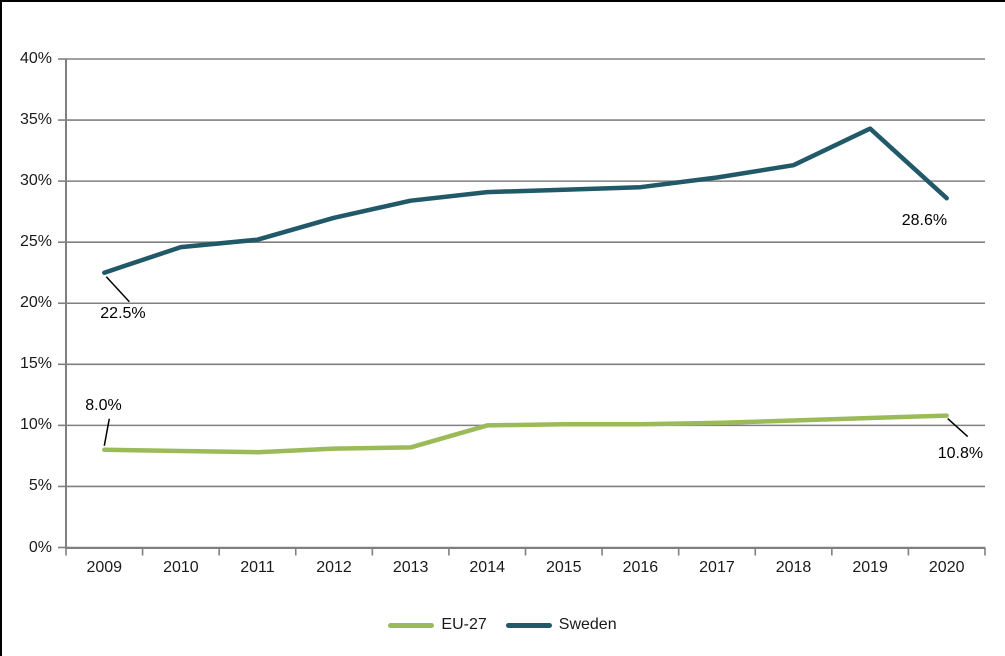 The image size is (1005, 656). Describe the element at coordinates (960, 453) in the screenshot. I see `data-label-eu27-2020: 10.8%` at that location.